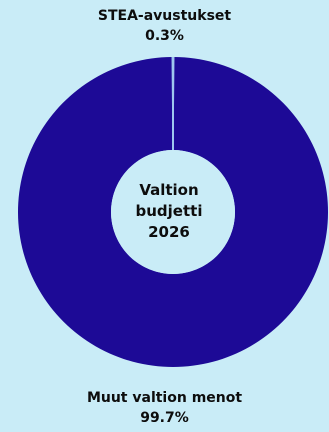  I want to click on slice-label-other-value: 99.7%, so click(164, 418).